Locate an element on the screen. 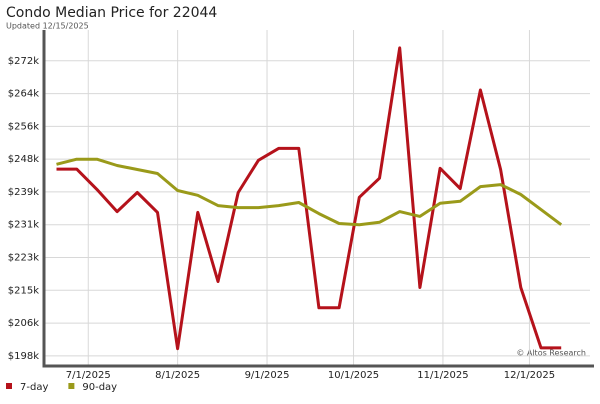 The width and height of the screenshot is (600, 404). x-tick-label: 11/1/2025 is located at coordinates (442, 375).